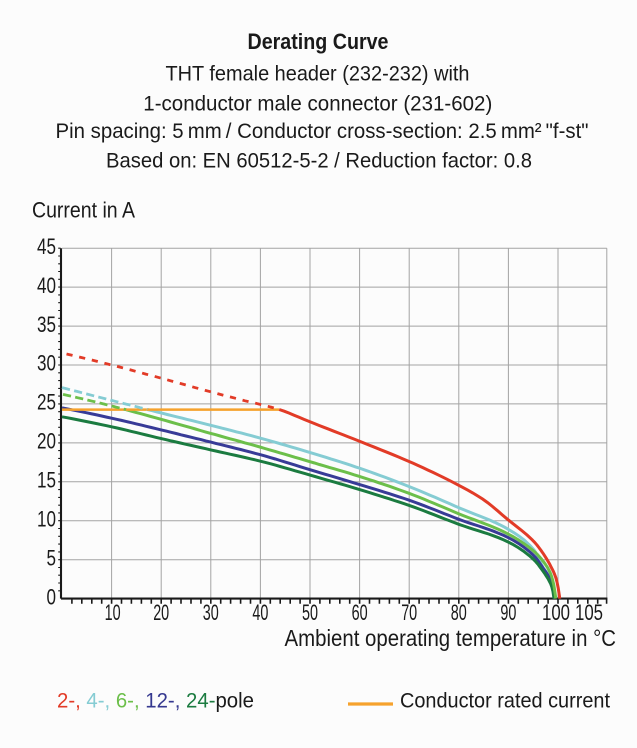  I want to click on svg-text: 90, so click(508, 612).